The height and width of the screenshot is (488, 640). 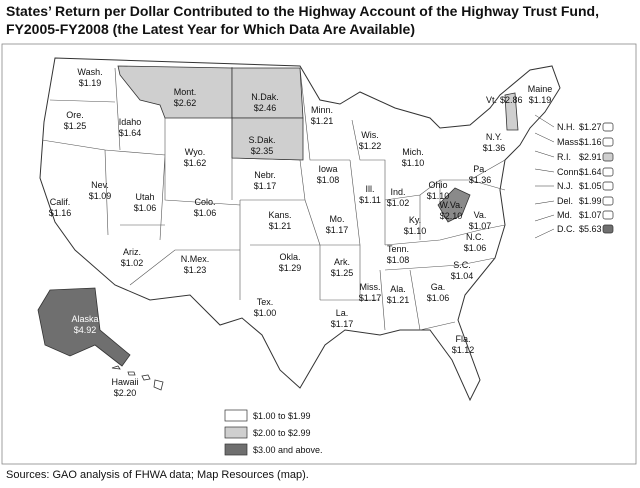 What do you see at coordinates (511, 100) in the screenshot?
I see `state-value: $2.86` at bounding box center [511, 100].